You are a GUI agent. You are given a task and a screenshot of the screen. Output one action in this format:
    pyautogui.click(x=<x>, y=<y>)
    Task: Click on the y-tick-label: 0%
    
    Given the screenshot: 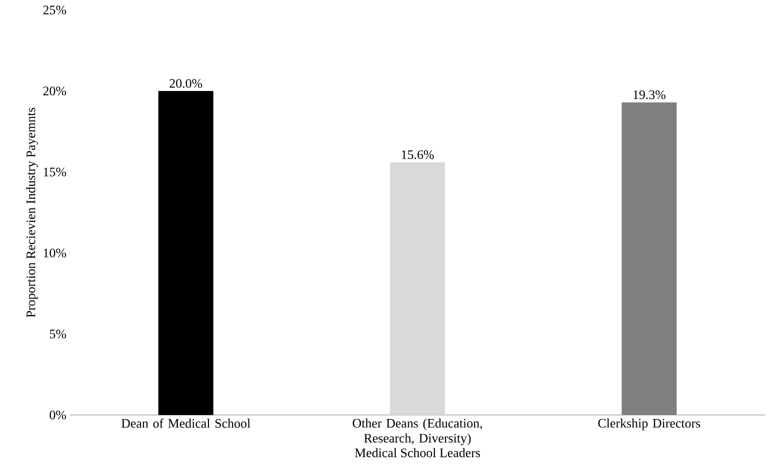 What is the action you would take?
    pyautogui.click(x=58, y=415)
    